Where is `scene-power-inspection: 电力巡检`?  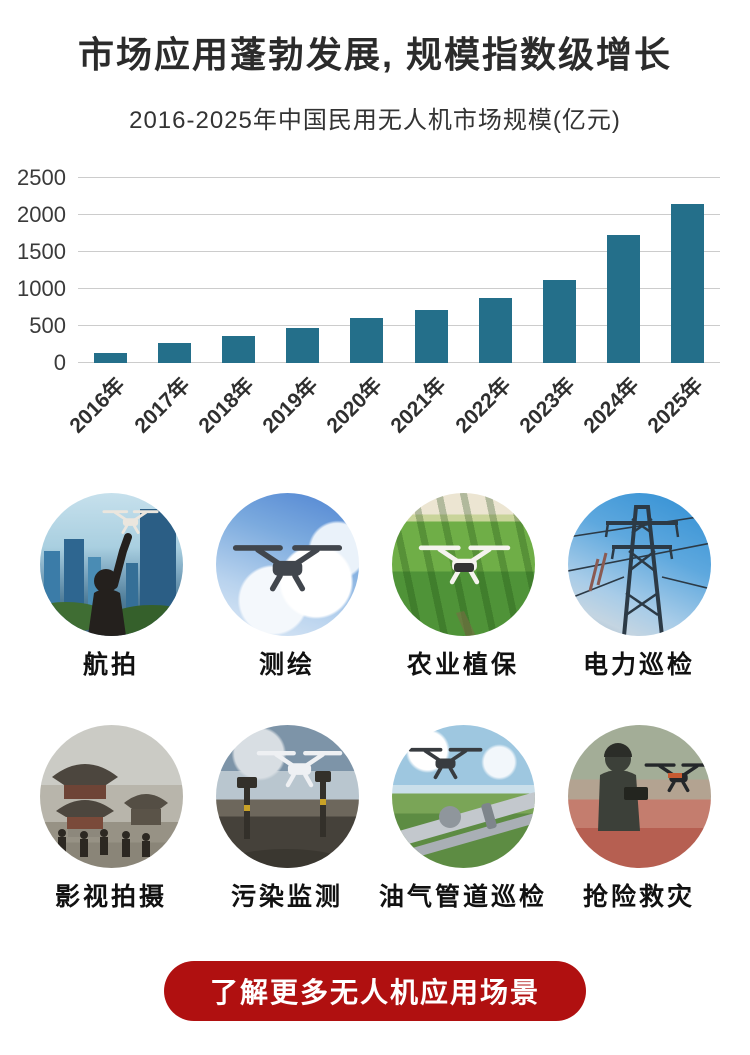 scene-power-inspection: 电力巡检 is located at coordinates (639, 587).